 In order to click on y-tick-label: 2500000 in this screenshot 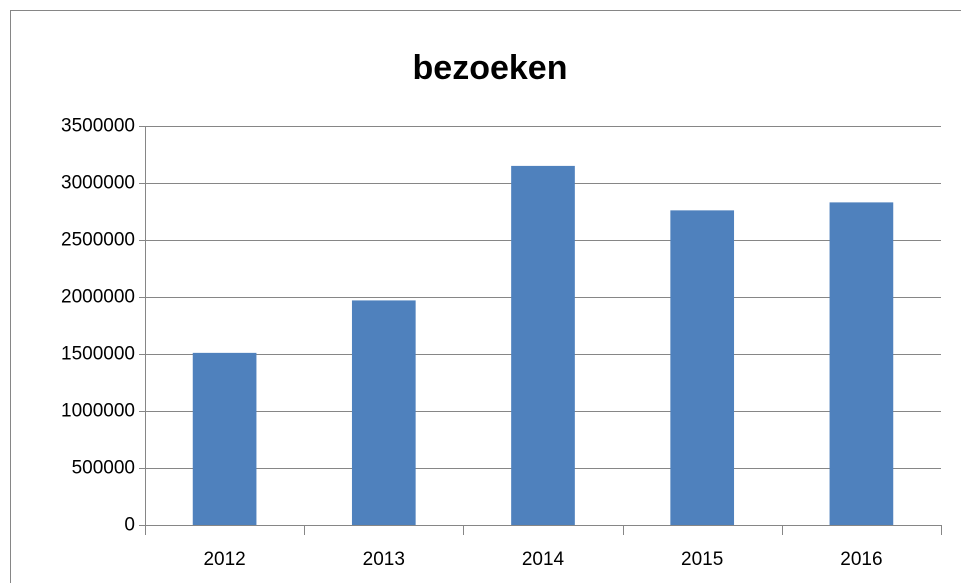, I will do `click(98, 240)`.